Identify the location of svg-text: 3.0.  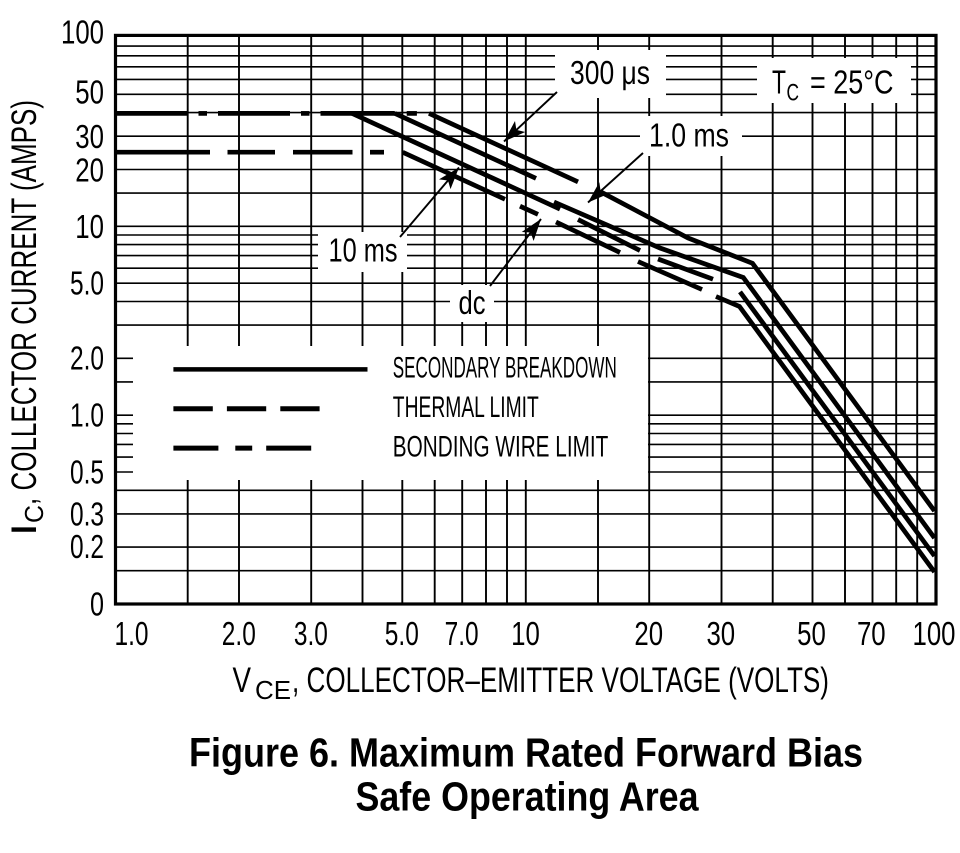
(311, 633).